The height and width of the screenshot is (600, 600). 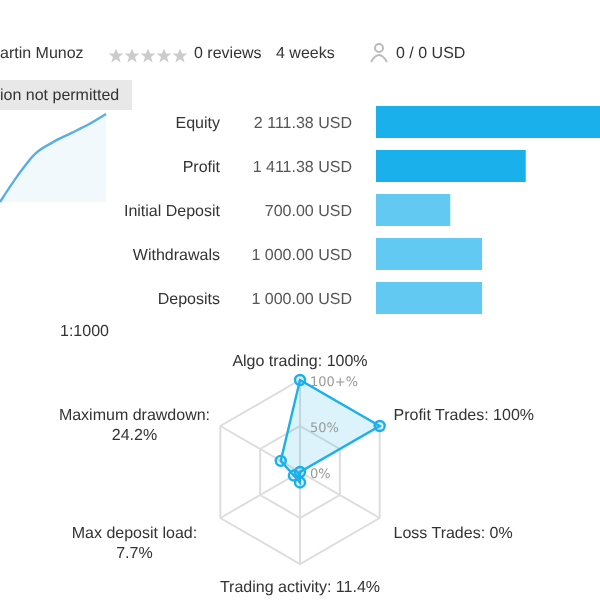 What do you see at coordinates (300, 587) in the screenshot?
I see `spoke-label: Trading activity: 11.4%` at bounding box center [300, 587].